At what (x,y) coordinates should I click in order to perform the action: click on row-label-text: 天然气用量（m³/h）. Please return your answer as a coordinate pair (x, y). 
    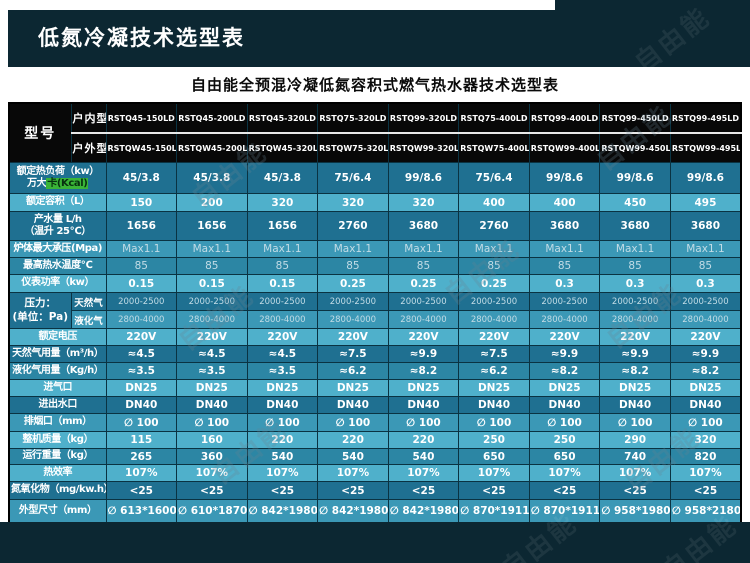
    Looking at the image, I should click on (58, 353).